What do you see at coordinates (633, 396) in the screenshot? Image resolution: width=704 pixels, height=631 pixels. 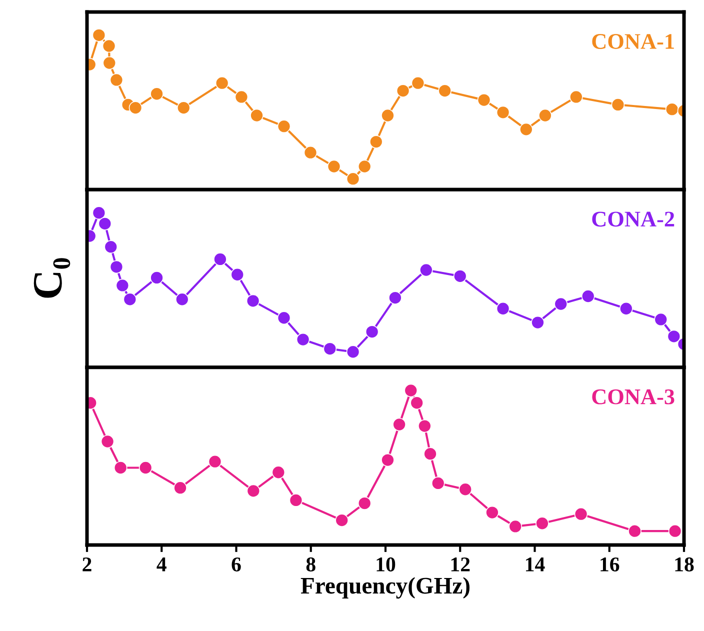 I see `text: CONA-3` at bounding box center [633, 396].